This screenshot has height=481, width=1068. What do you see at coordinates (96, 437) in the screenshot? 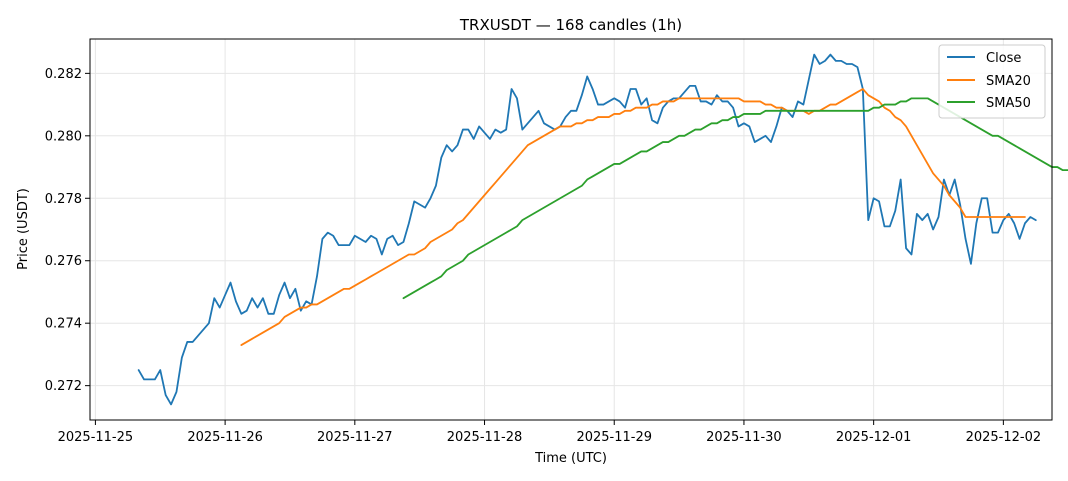
I see `x-tick-label: 2025-11-25` at bounding box center [96, 437].